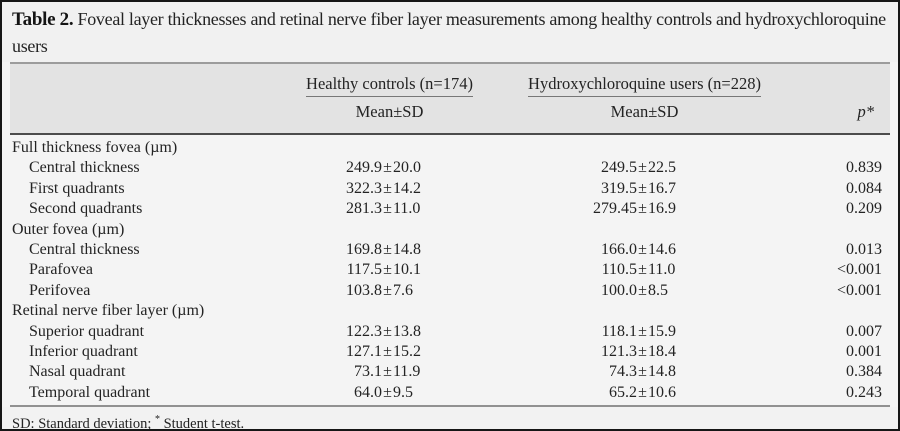  I want to click on table-number: Table 2., so click(43, 19).